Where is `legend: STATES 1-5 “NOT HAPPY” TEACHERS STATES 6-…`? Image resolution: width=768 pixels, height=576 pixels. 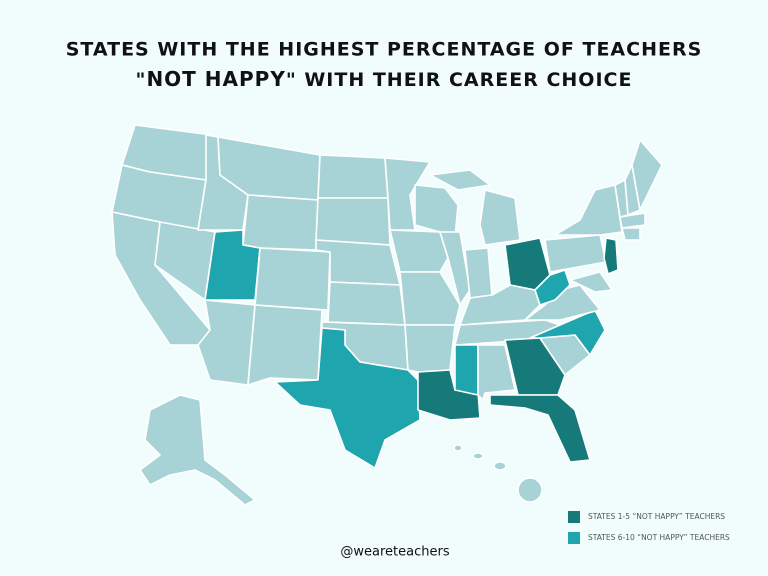 legend: STATES 1-5 “NOT HAPPY” TEACHERS STATES 6-… is located at coordinates (649, 527).